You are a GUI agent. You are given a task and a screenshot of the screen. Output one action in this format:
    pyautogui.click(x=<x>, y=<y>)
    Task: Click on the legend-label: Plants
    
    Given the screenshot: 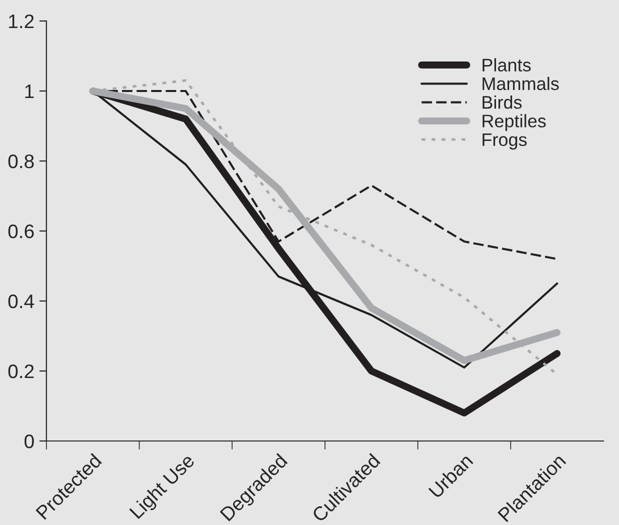 What is the action you would take?
    pyautogui.click(x=506, y=65)
    